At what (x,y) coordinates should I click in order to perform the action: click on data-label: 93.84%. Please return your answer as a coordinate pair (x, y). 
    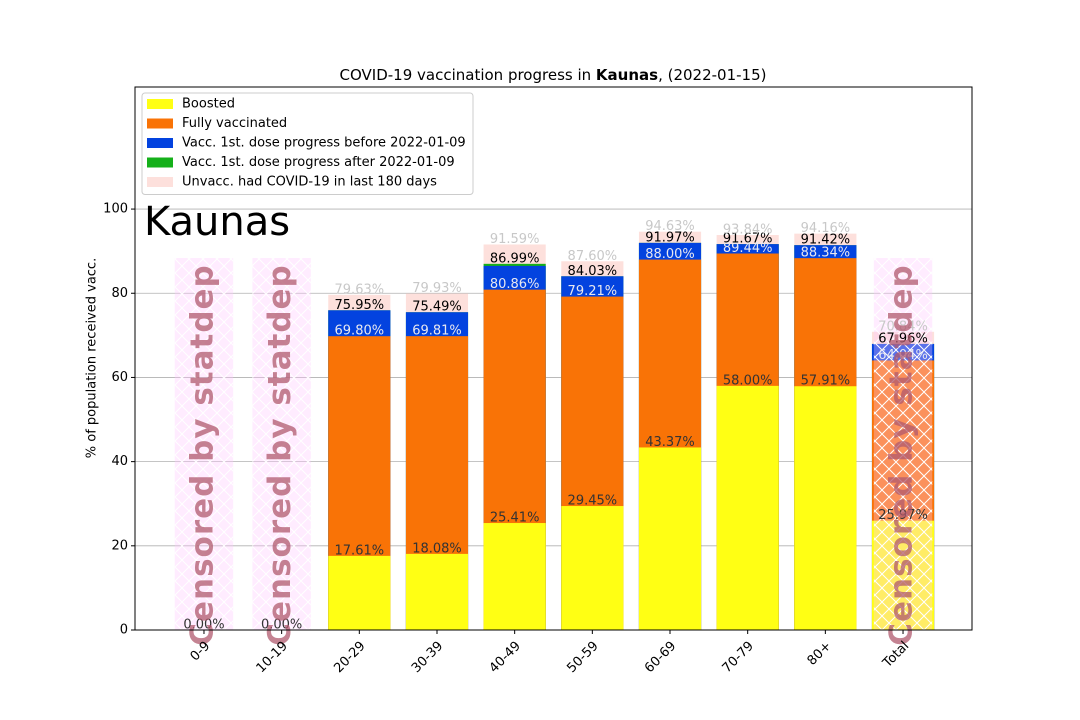
    Looking at the image, I should click on (748, 229).